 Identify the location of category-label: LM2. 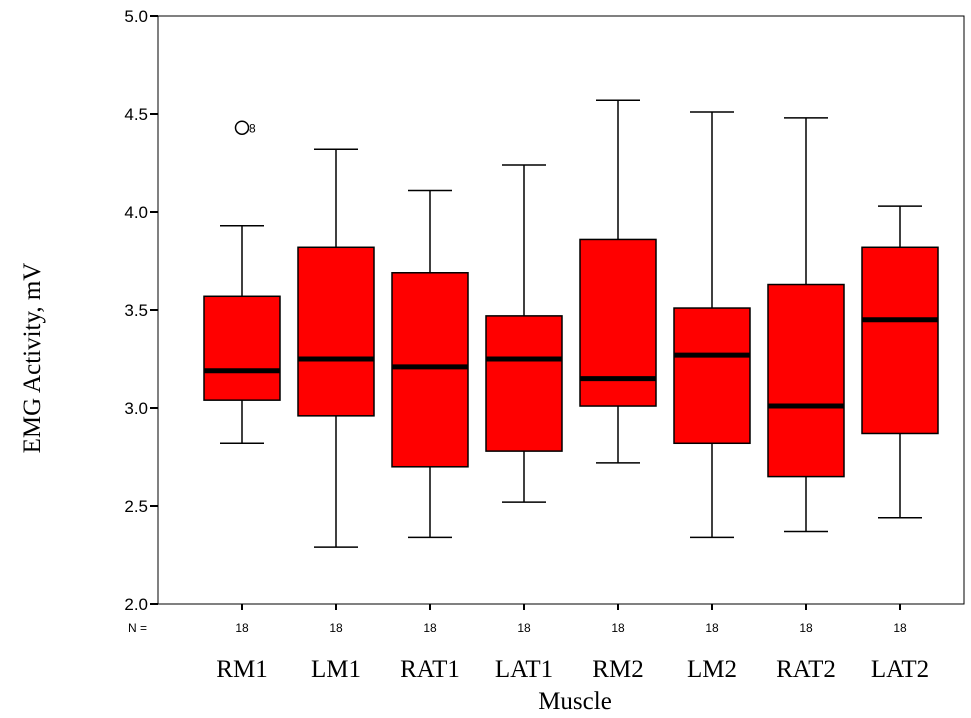
(712, 669).